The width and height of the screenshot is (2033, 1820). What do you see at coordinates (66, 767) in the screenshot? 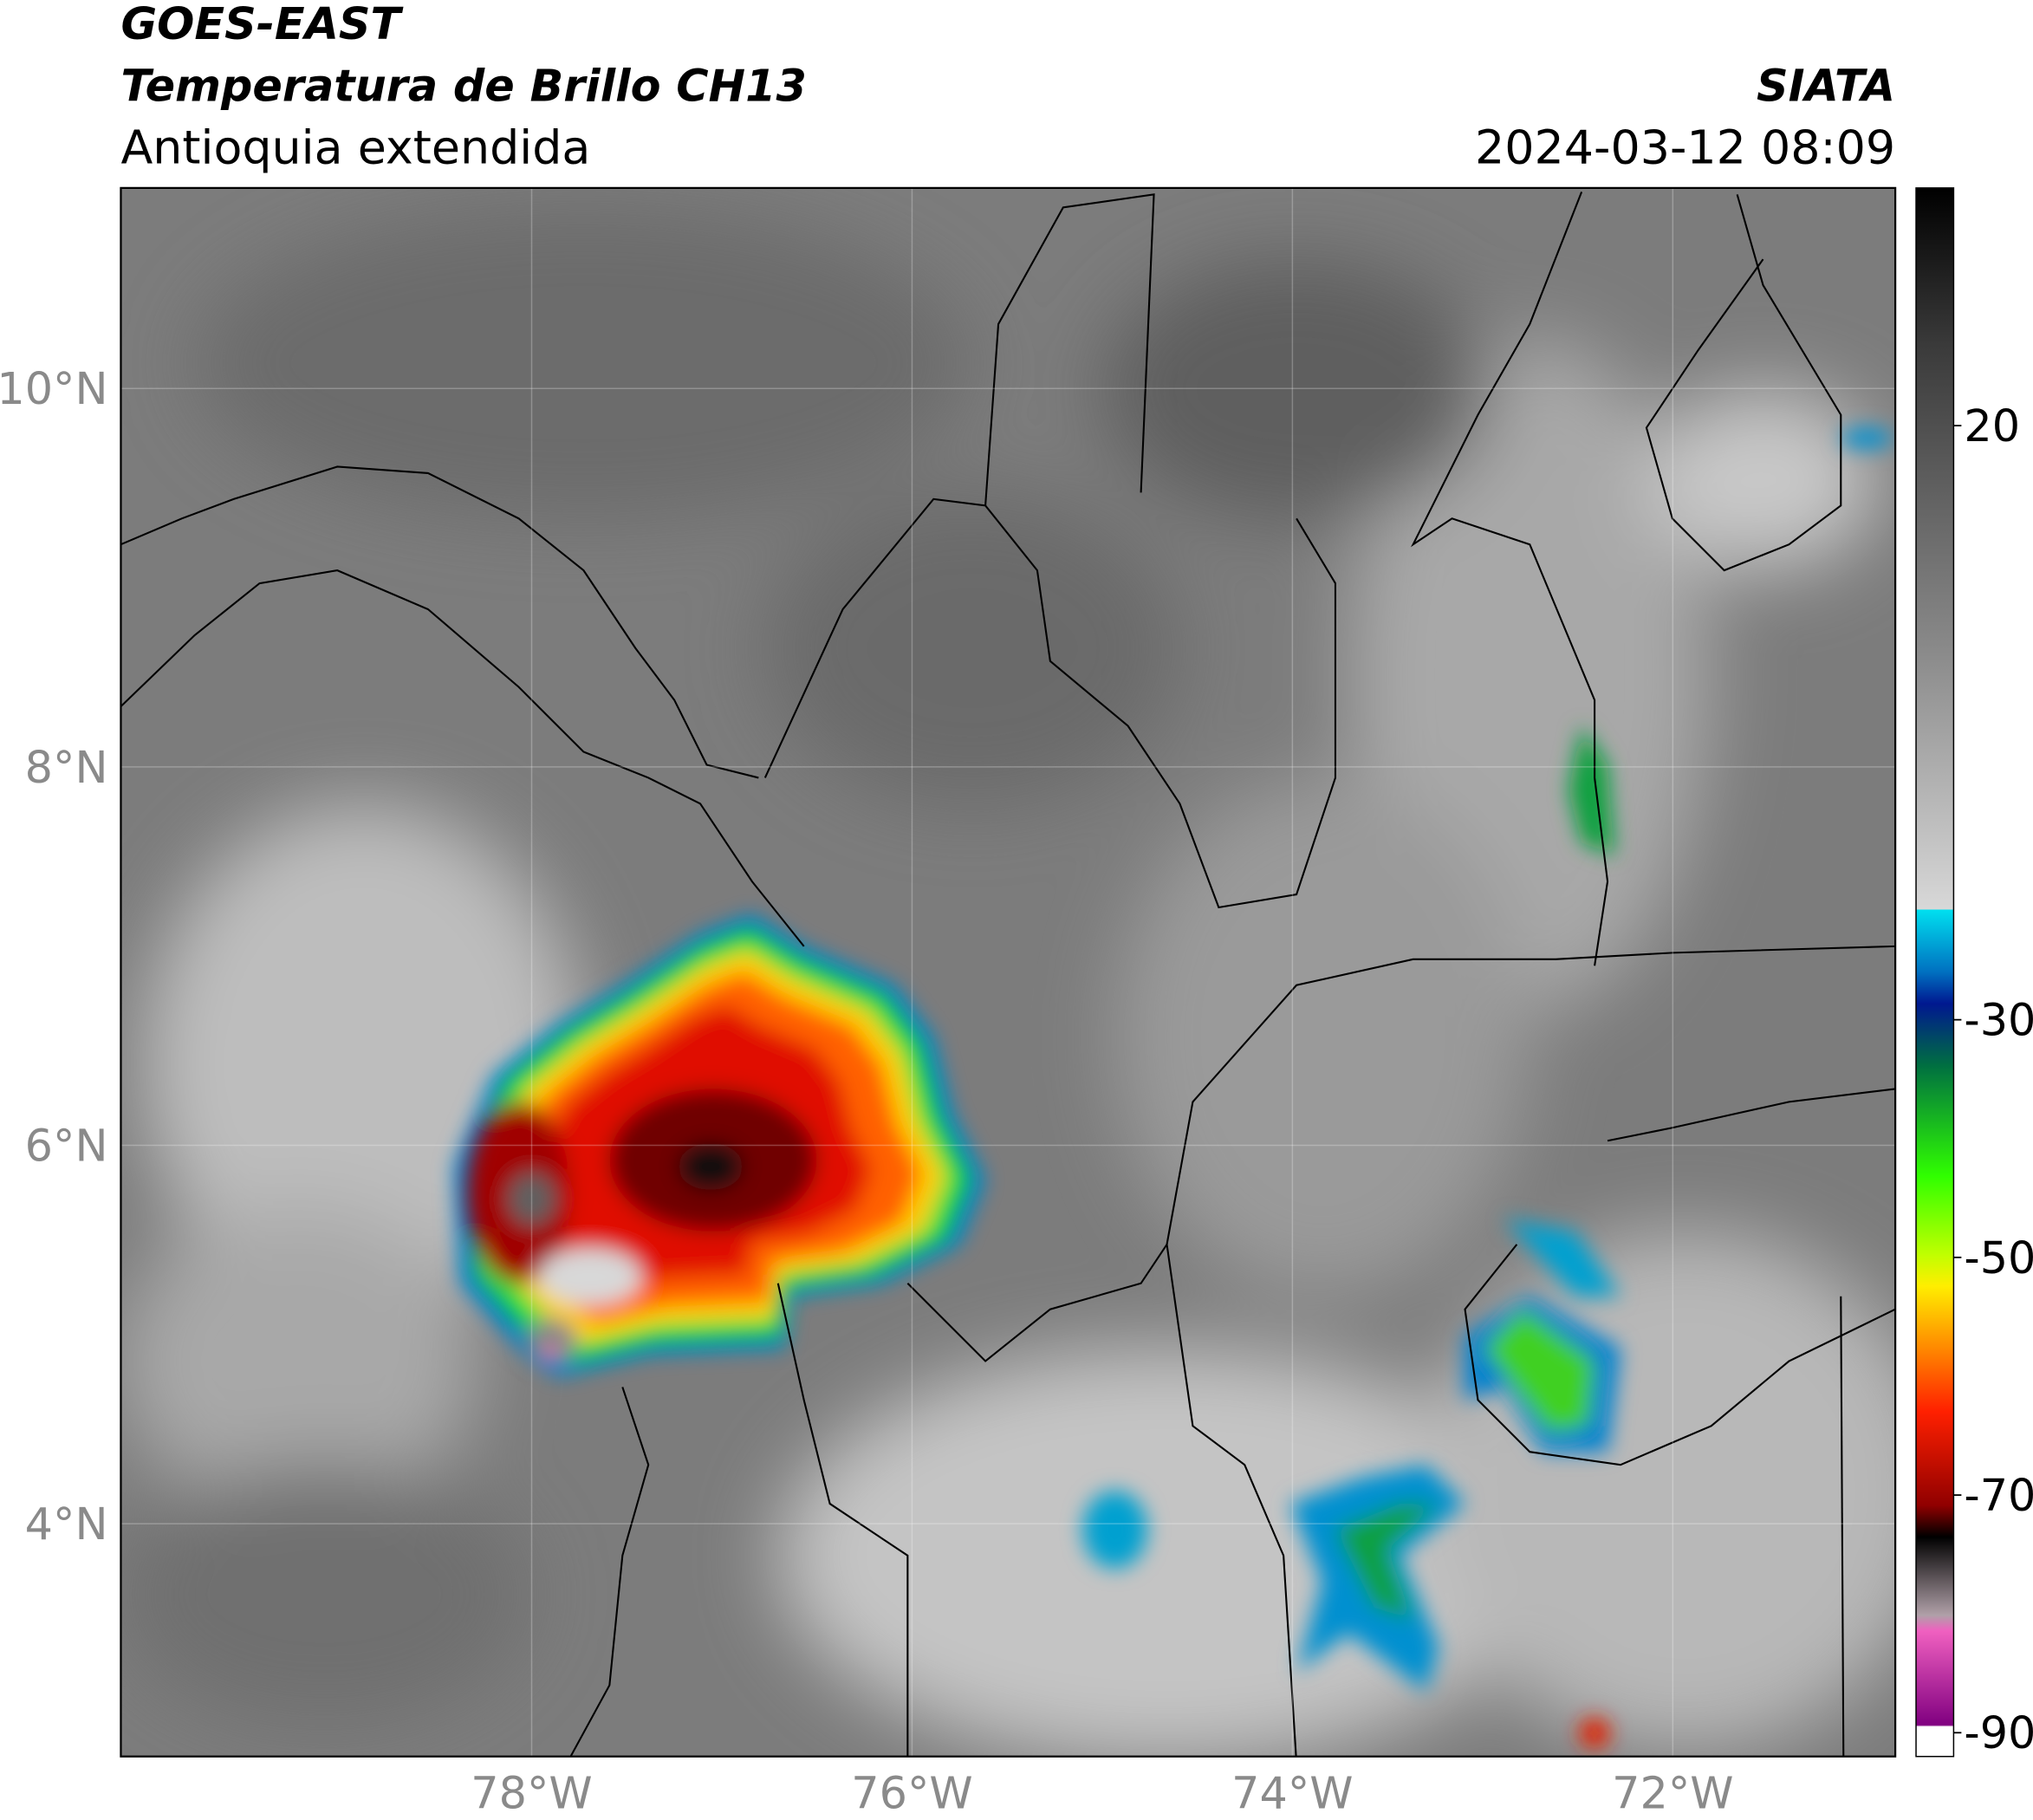
I see `lat-tick-label: 8°N` at bounding box center [66, 767].